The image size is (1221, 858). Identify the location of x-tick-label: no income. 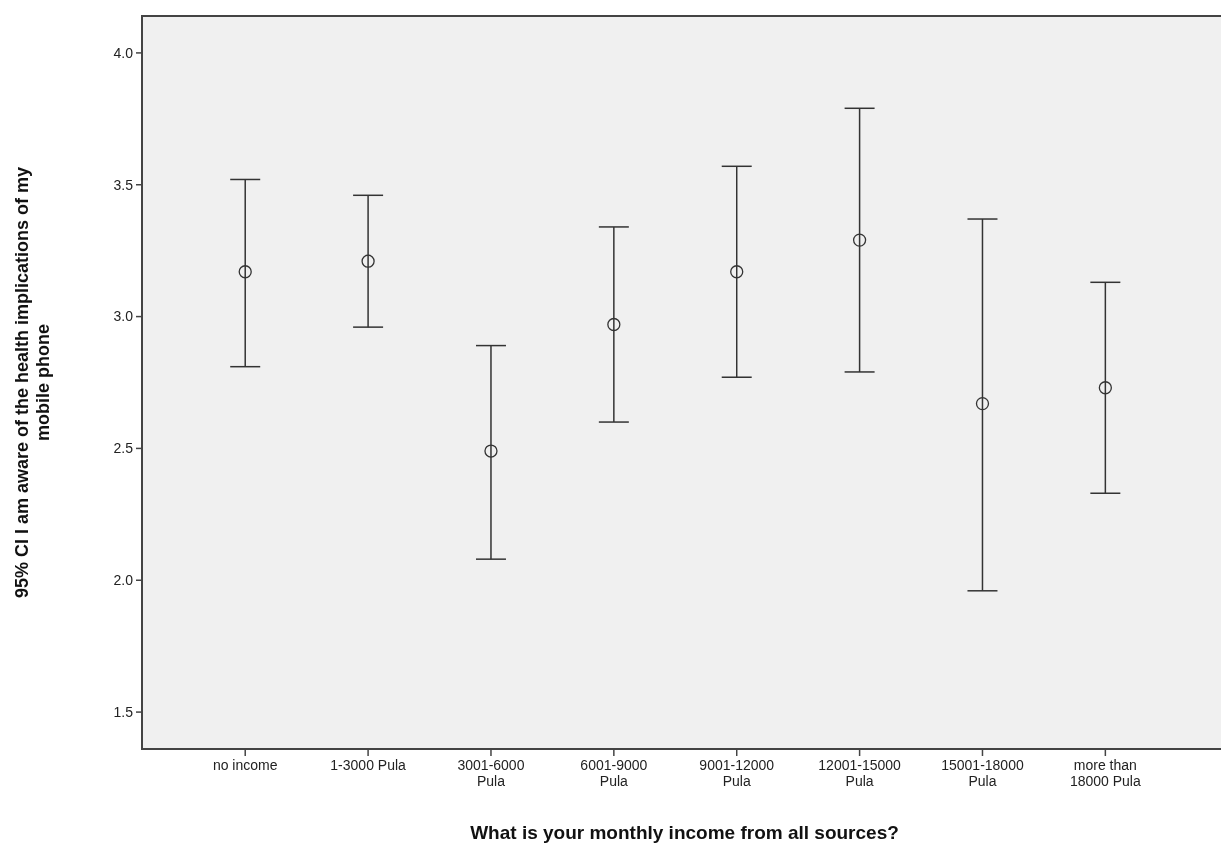
(245, 765).